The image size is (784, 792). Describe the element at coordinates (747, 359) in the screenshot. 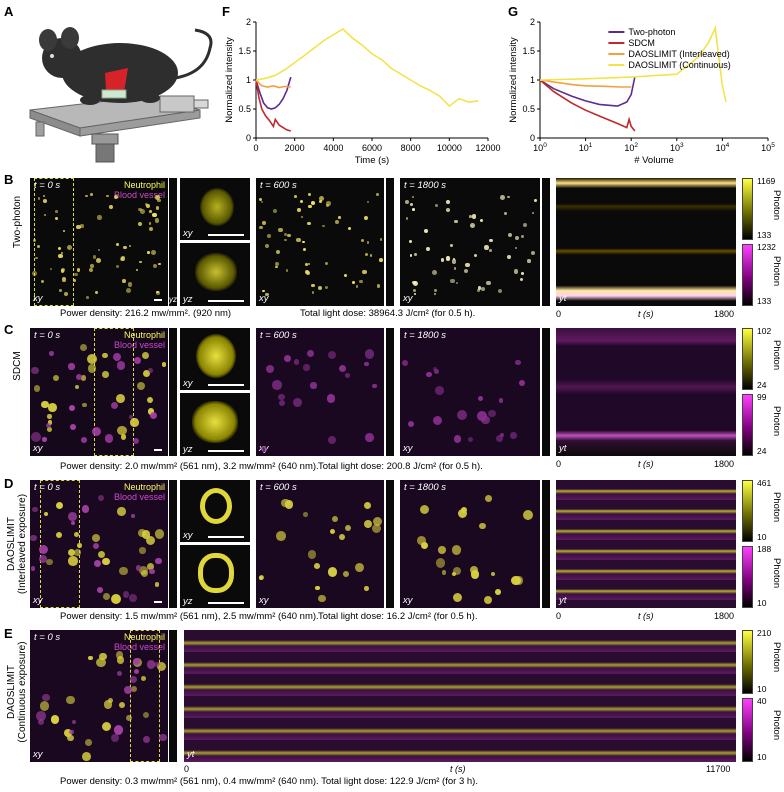

I see `colorbar-neutrophil` at that location.